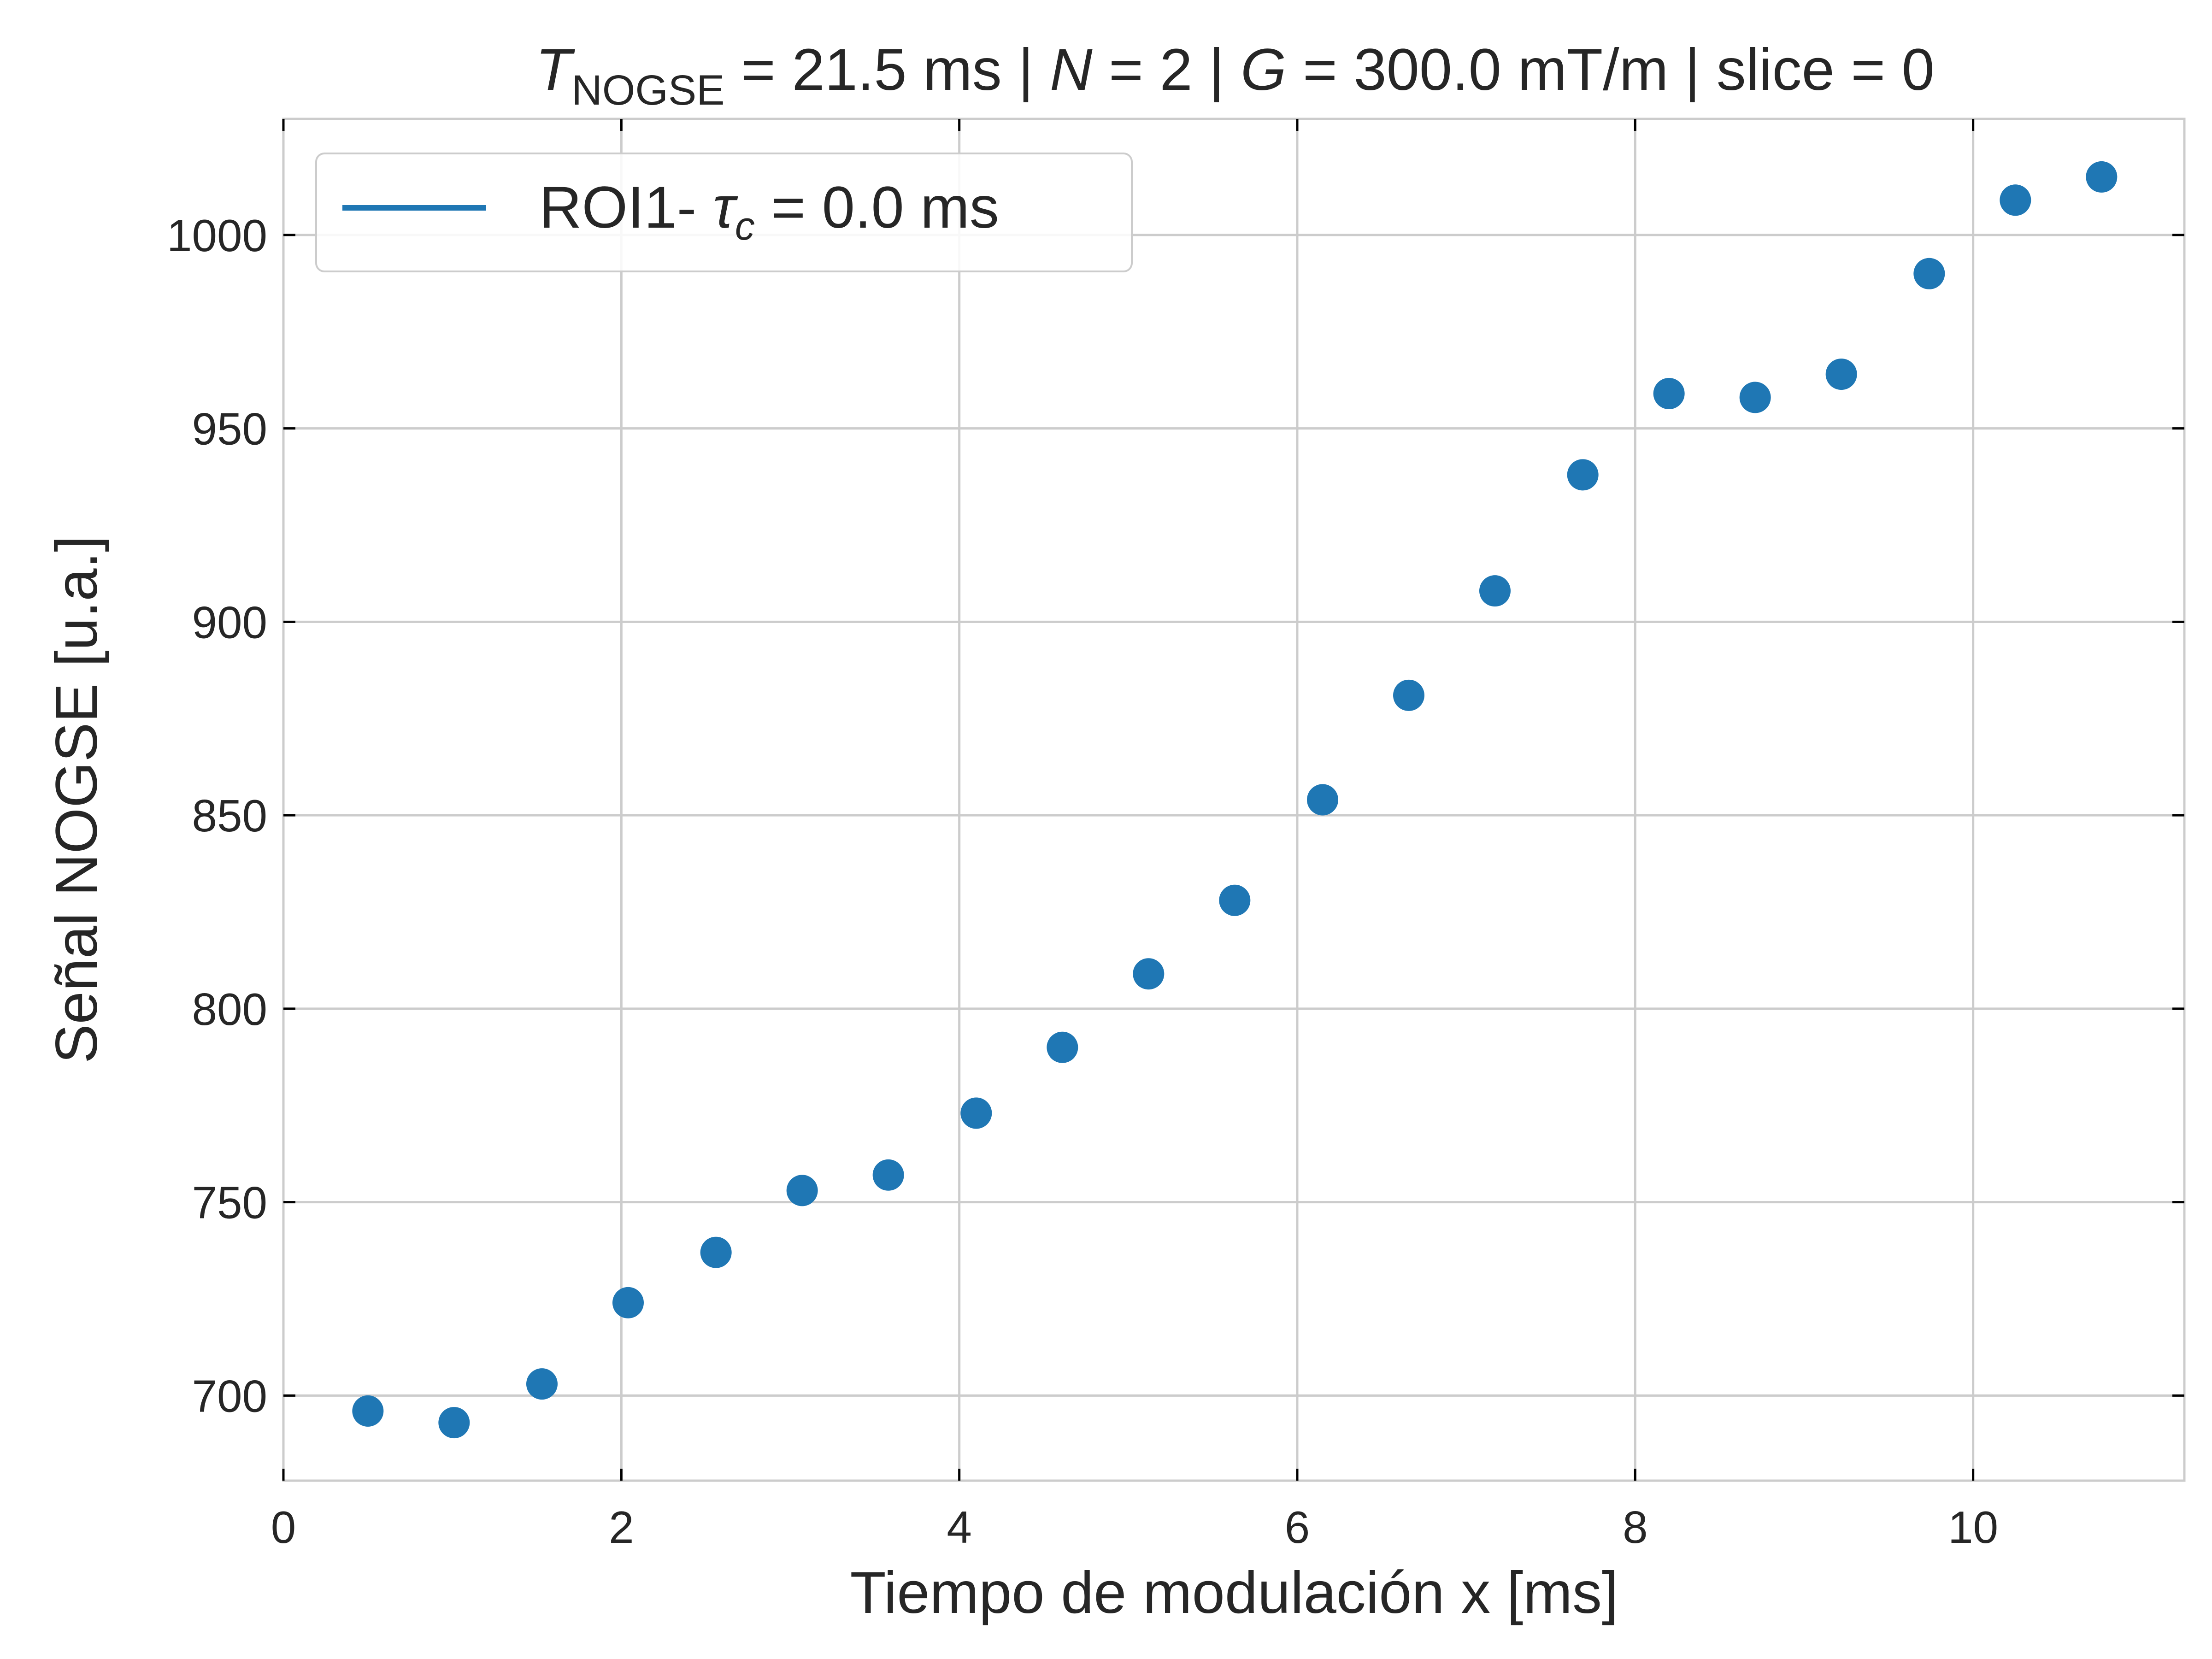 The image size is (2212, 1659). Describe the element at coordinates (725, 208) in the screenshot. I see `legend-label-tau: τ` at that location.